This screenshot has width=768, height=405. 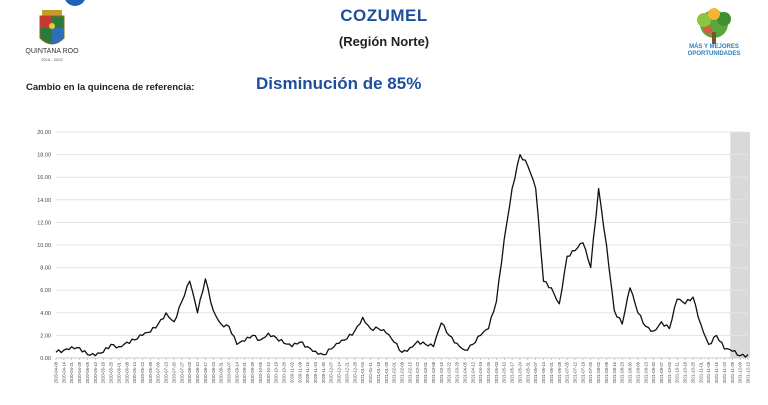 What do you see at coordinates (252, 372) in the screenshot?
I see `x-tick-label: 2020-09-28` at bounding box center [252, 372].